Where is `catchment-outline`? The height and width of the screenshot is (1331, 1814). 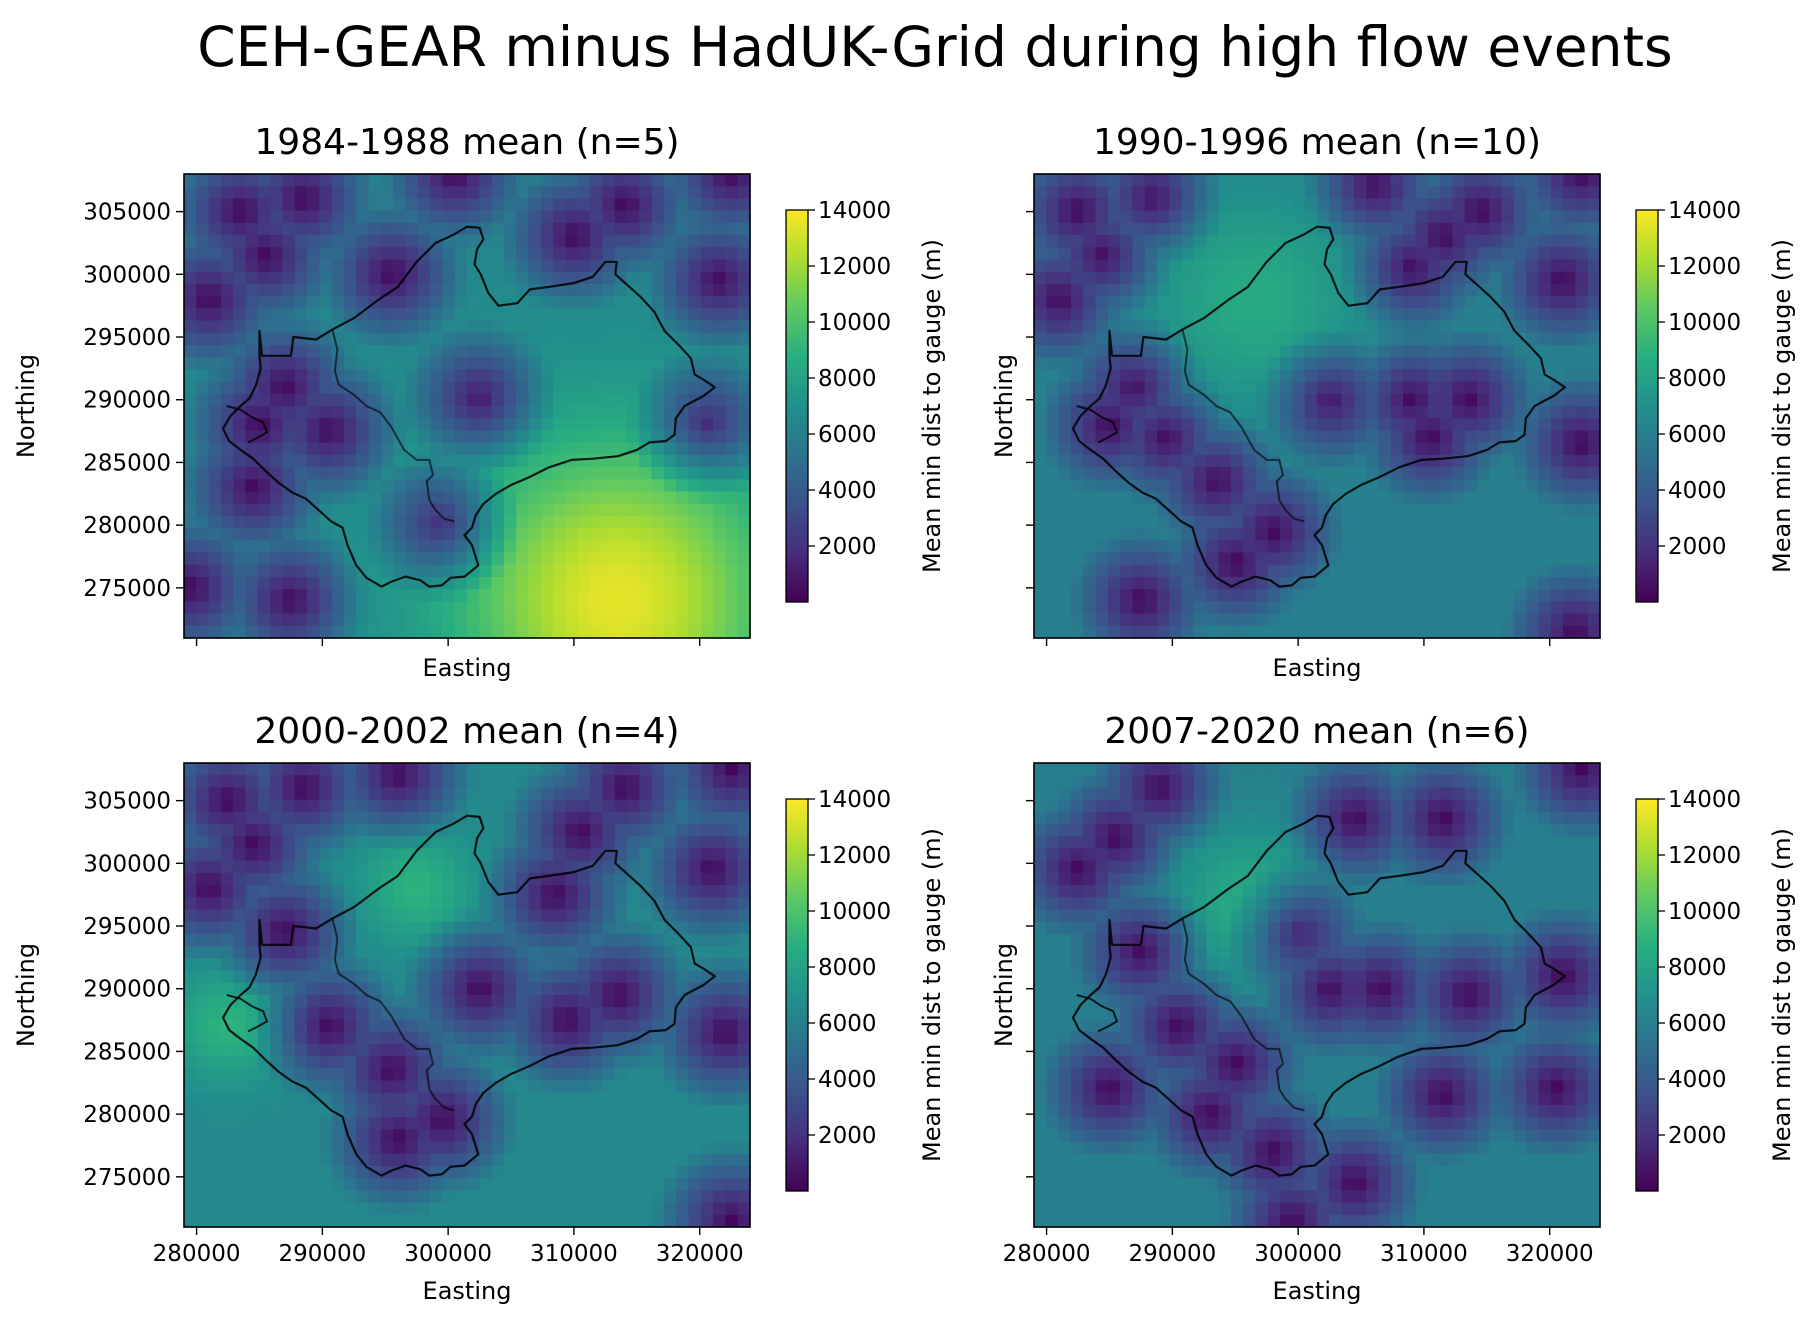
catchment-outline is located at coordinates (1318, 406).